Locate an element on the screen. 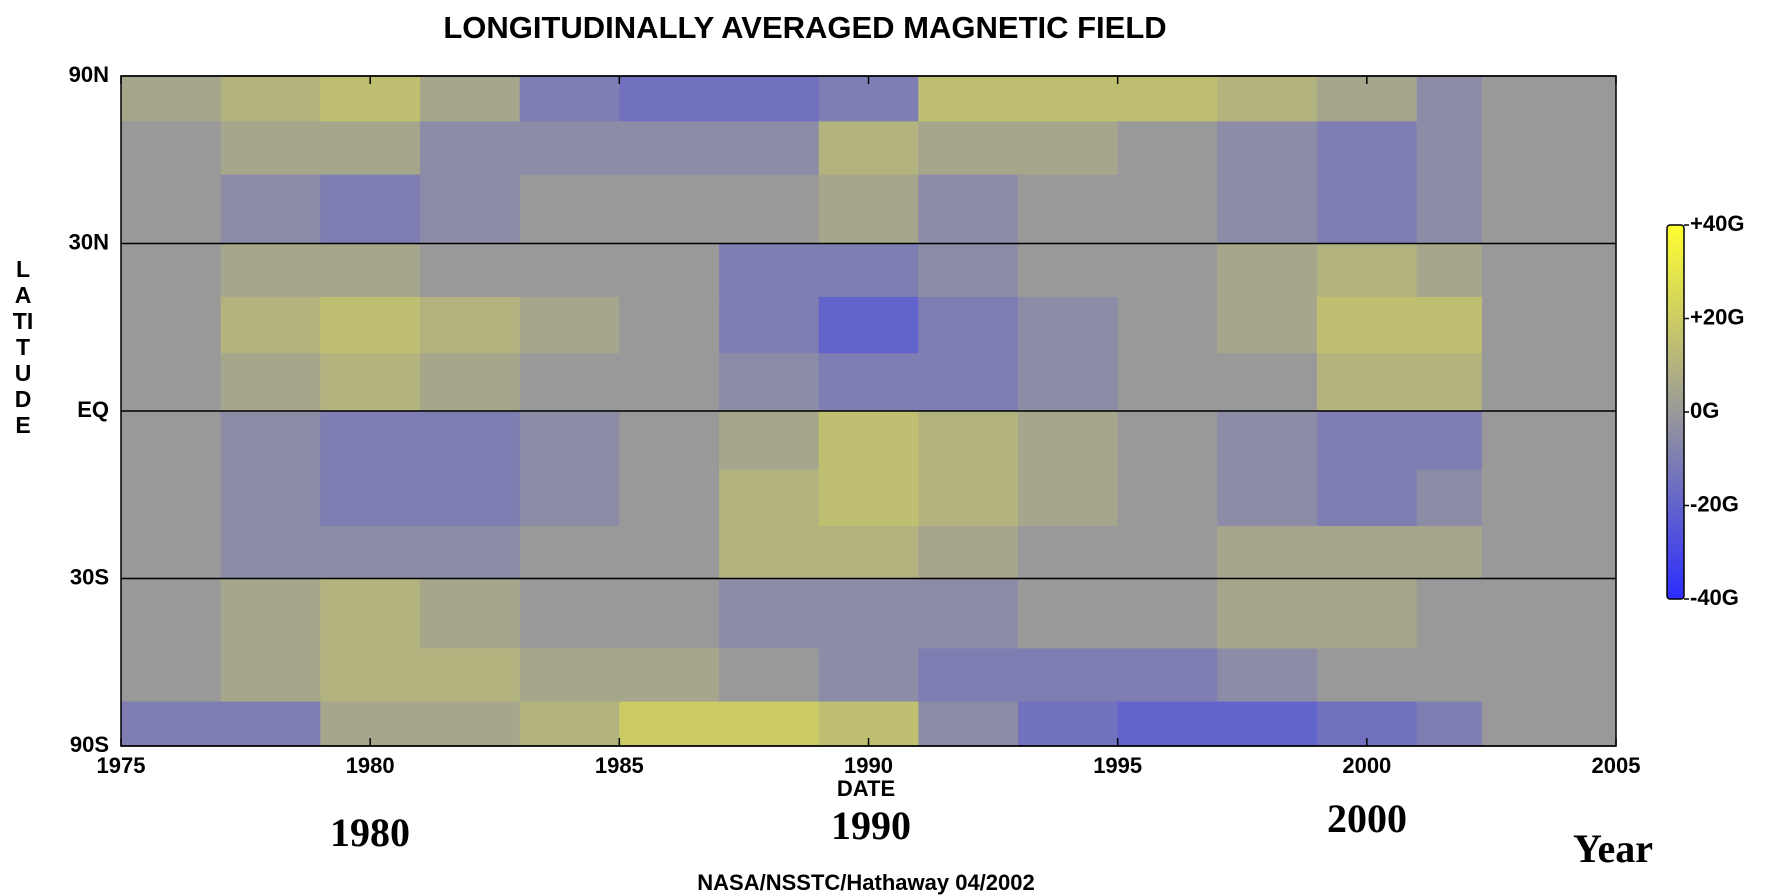 This screenshot has width=1769, height=896. colorbar-tick-label: +40G is located at coordinates (1717, 223).